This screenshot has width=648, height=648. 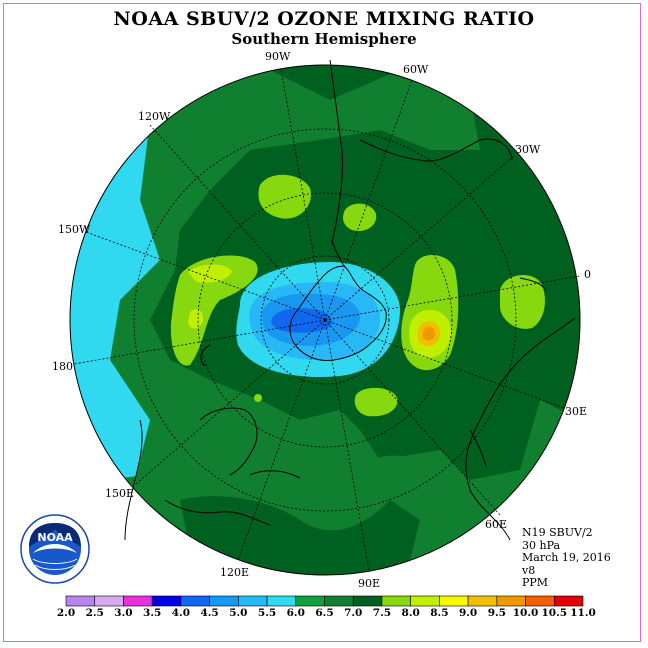 I want to click on colorbar-tick-label: 10.0, so click(x=525, y=613).